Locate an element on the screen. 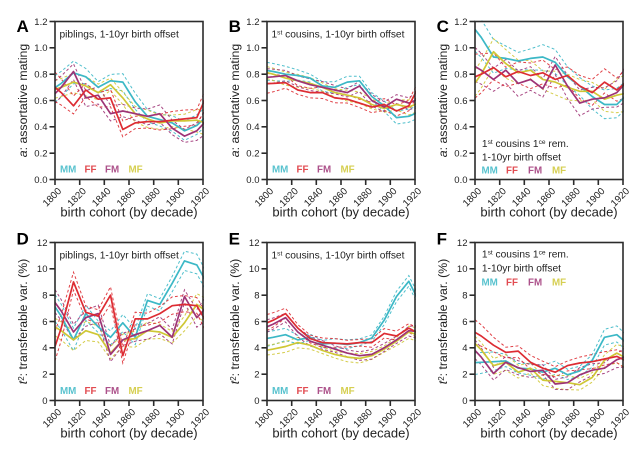 The height and width of the screenshot is (456, 640). svg-text: C is located at coordinates (443, 26).